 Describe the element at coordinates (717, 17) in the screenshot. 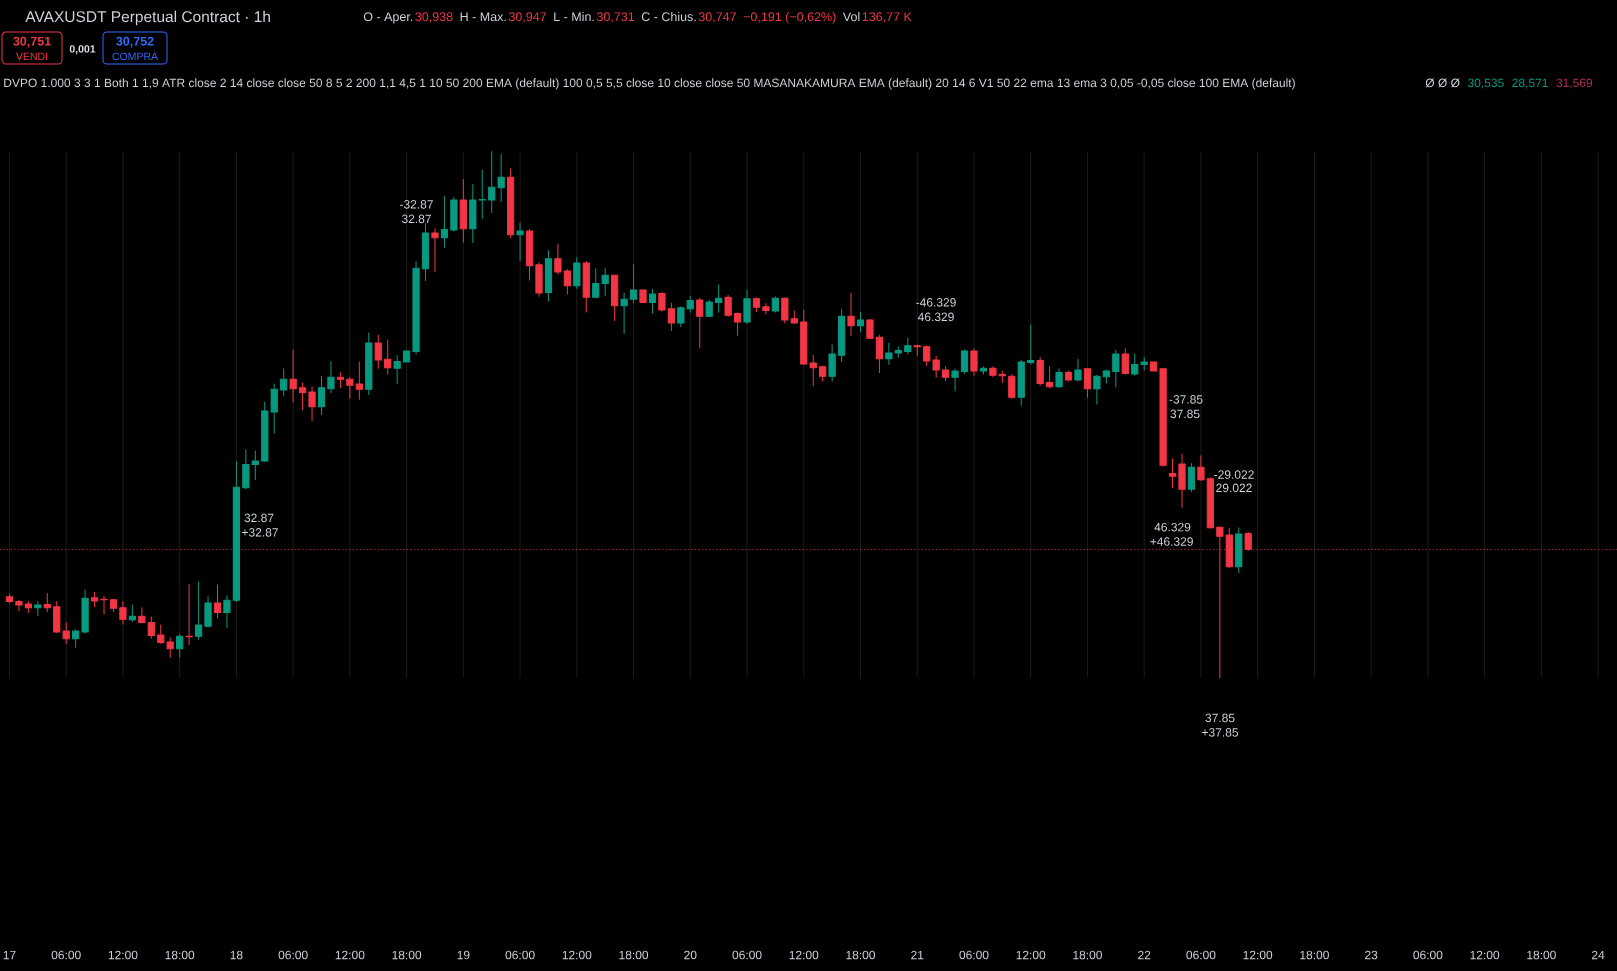

I see `text: 30,747` at that location.